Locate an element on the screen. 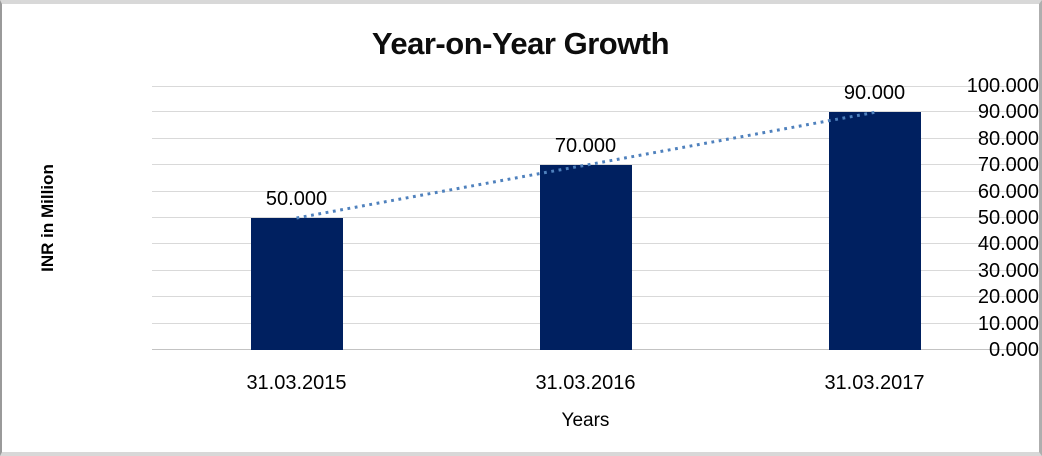 This screenshot has height=456, width=1042. x-axis-title: Years is located at coordinates (585, 420).